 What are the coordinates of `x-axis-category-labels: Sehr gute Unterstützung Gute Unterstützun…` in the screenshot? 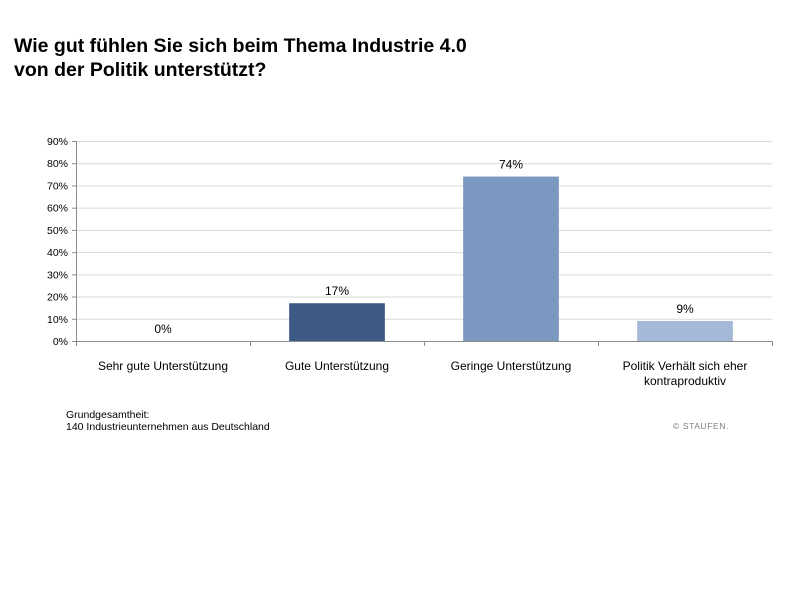 It's located at (422, 373).